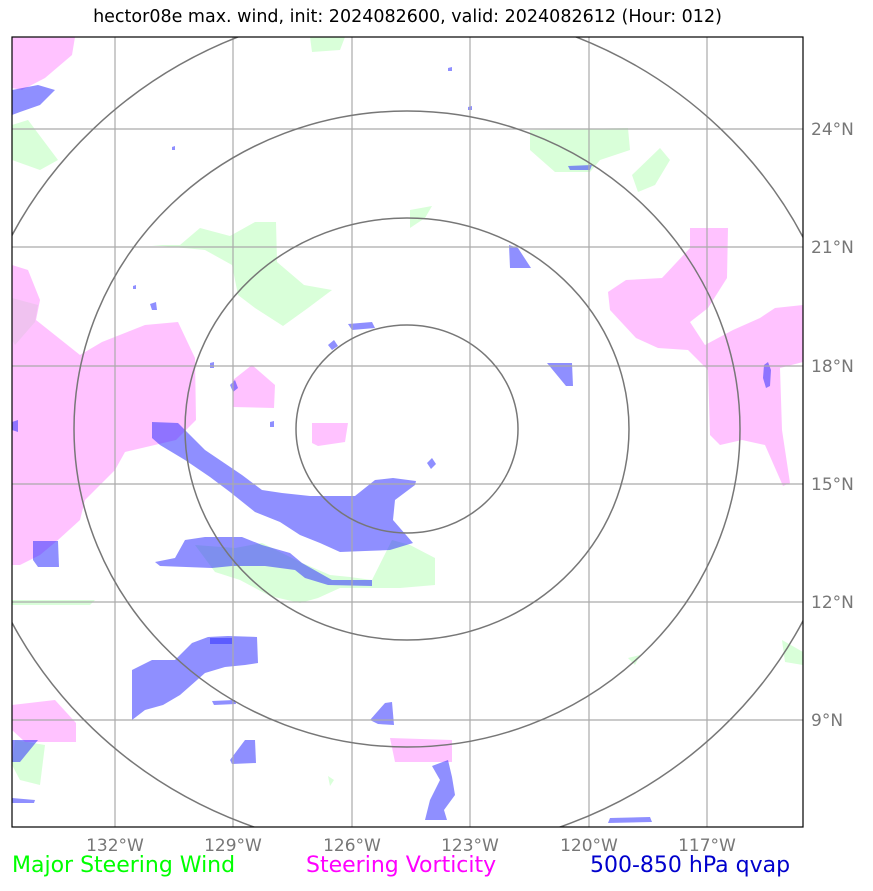 This screenshot has height=891, width=873. I want to click on lon-label: 126°W, so click(352, 846).